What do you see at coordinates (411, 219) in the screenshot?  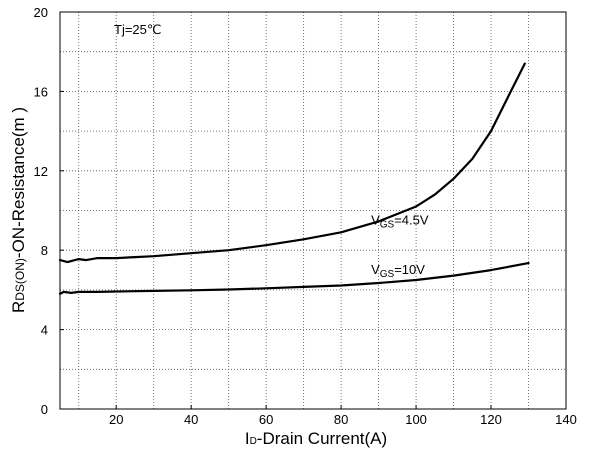 I see `series-label-rest: =4.5V` at bounding box center [411, 219].